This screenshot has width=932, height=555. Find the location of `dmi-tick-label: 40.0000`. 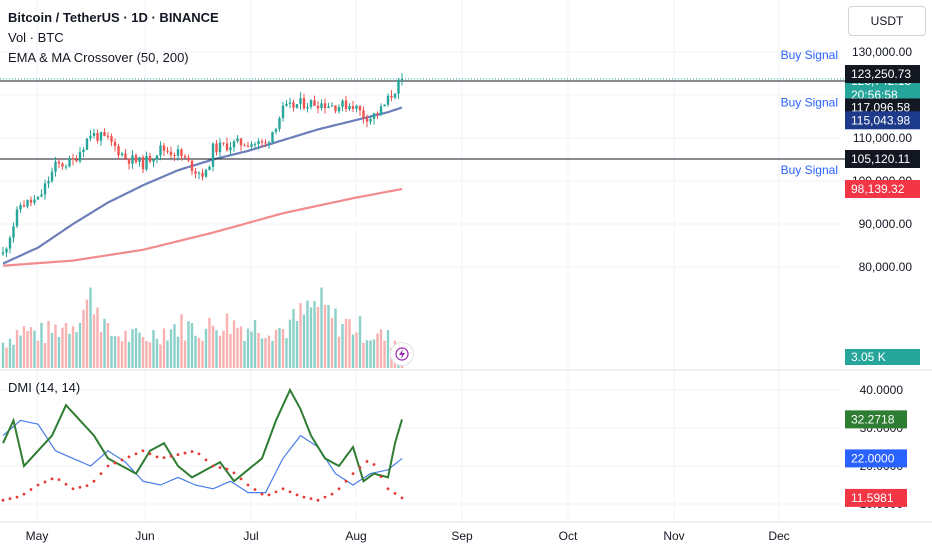

dmi-tick-label: 40.0000 is located at coordinates (882, 390).